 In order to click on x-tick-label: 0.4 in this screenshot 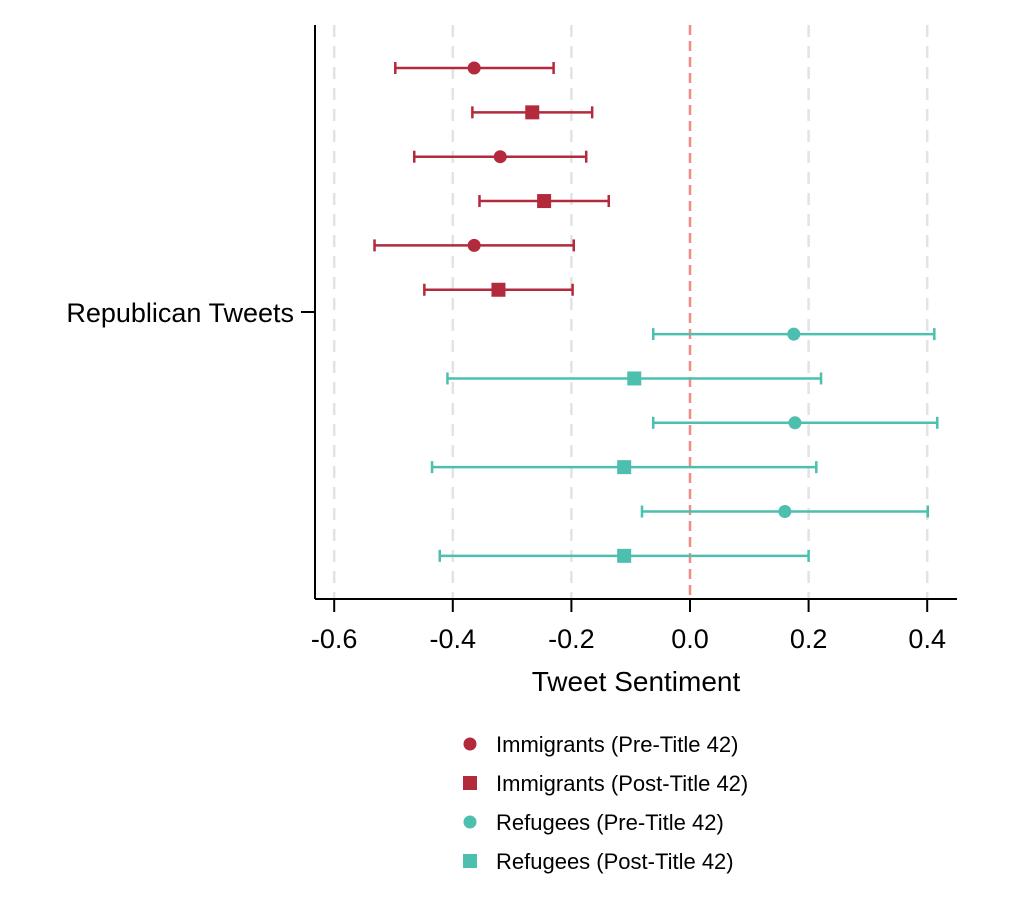, I will do `click(927, 639)`.